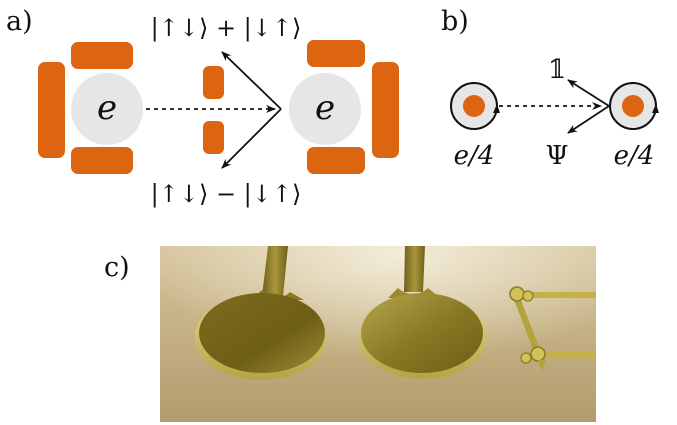  What do you see at coordinates (19, 21) in the screenshot?
I see `panel-a-label: a)` at bounding box center [19, 21].